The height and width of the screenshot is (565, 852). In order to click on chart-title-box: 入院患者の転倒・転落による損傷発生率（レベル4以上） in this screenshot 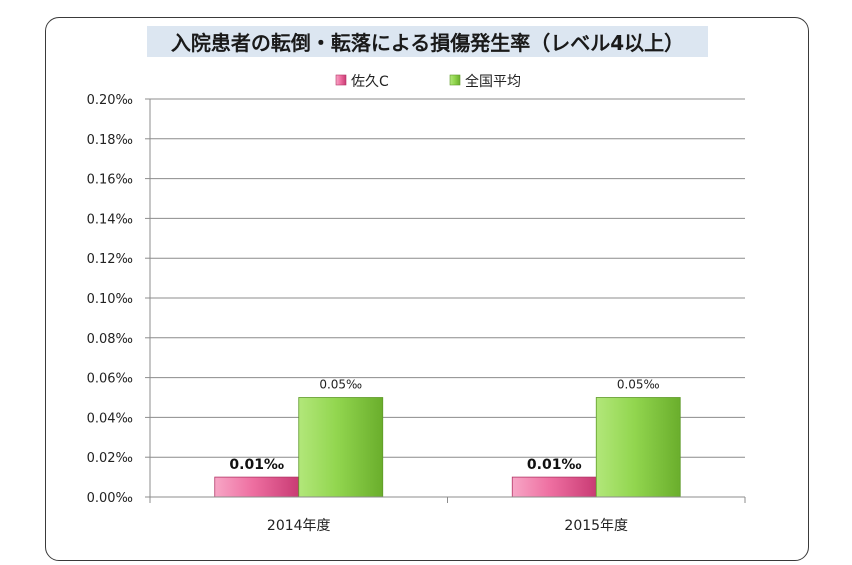, I will do `click(427, 41)`.